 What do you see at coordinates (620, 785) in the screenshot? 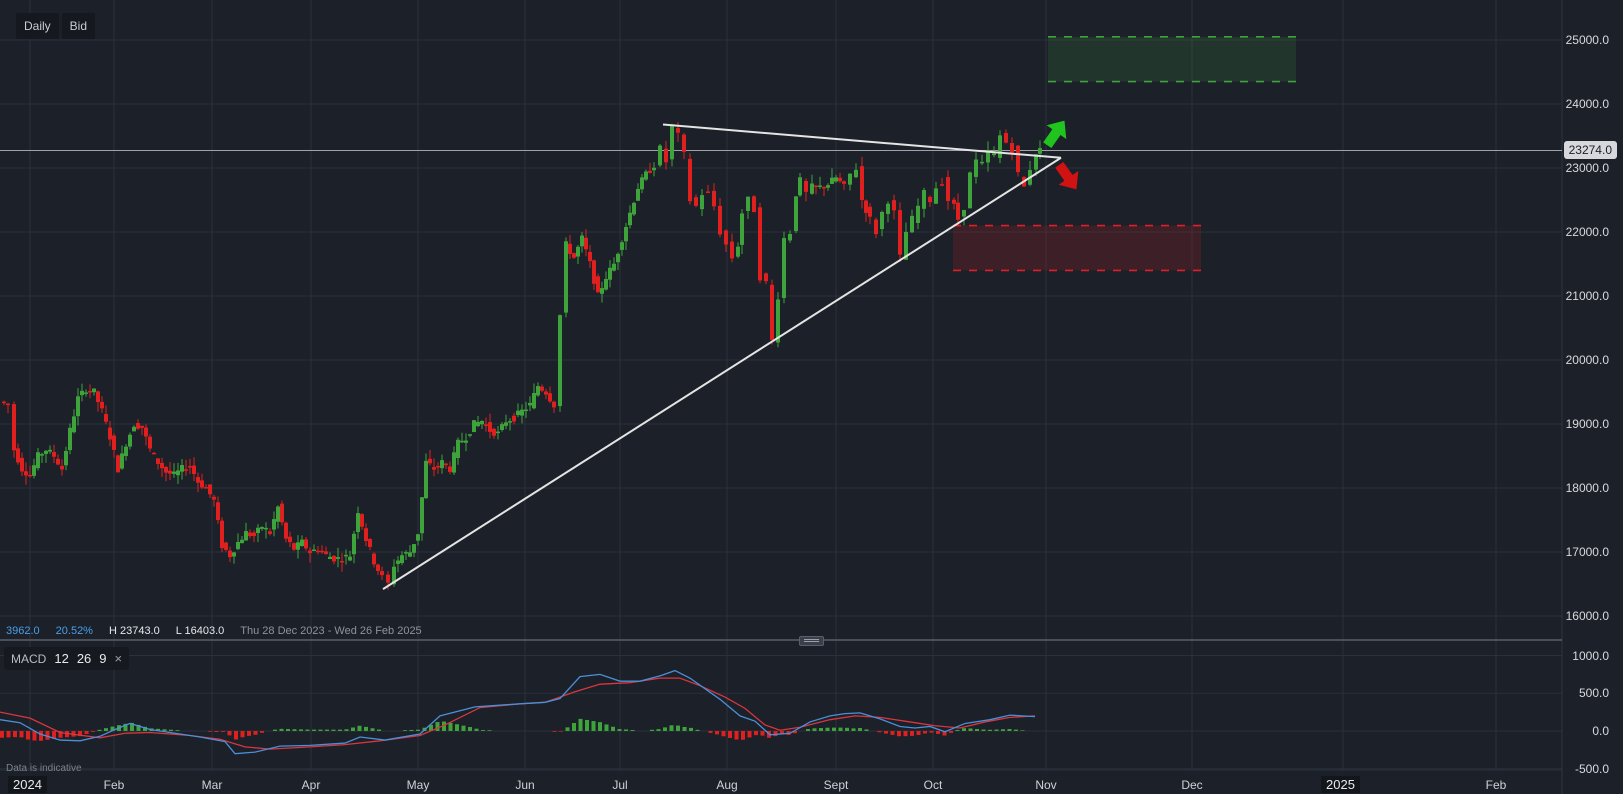
I see `time-axis-label: Jul` at bounding box center [620, 785].